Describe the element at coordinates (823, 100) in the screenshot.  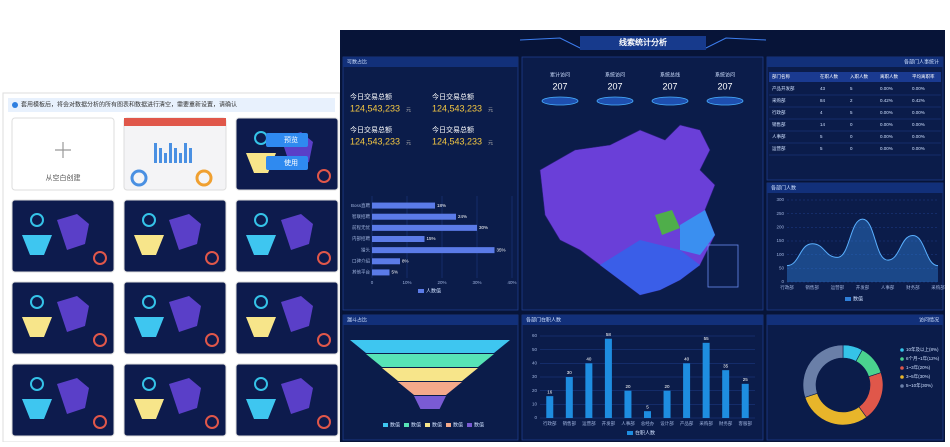
I see `table-cell: 84` at that location.